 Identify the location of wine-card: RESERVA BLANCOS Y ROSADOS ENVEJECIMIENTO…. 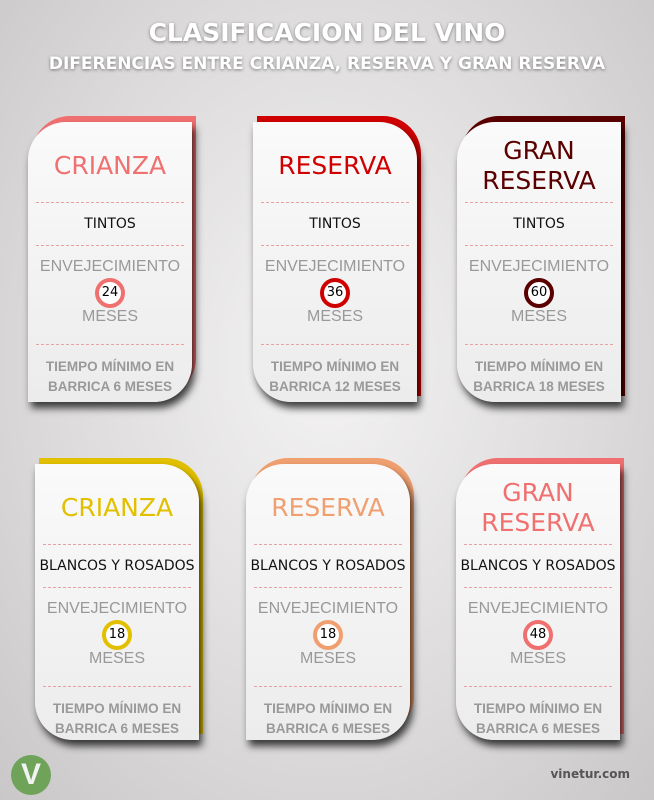
(328, 602).